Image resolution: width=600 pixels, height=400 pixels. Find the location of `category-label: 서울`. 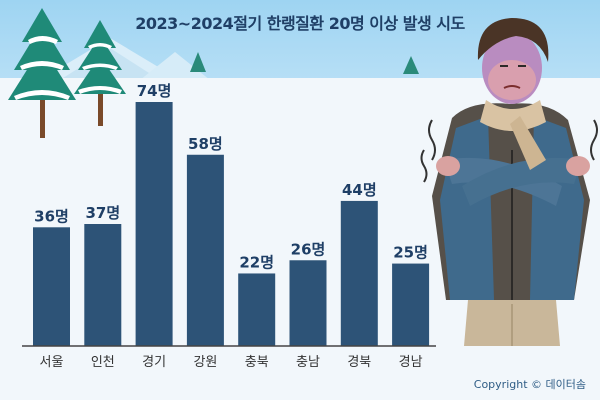

category-label: 서울 is located at coordinates (52, 362).